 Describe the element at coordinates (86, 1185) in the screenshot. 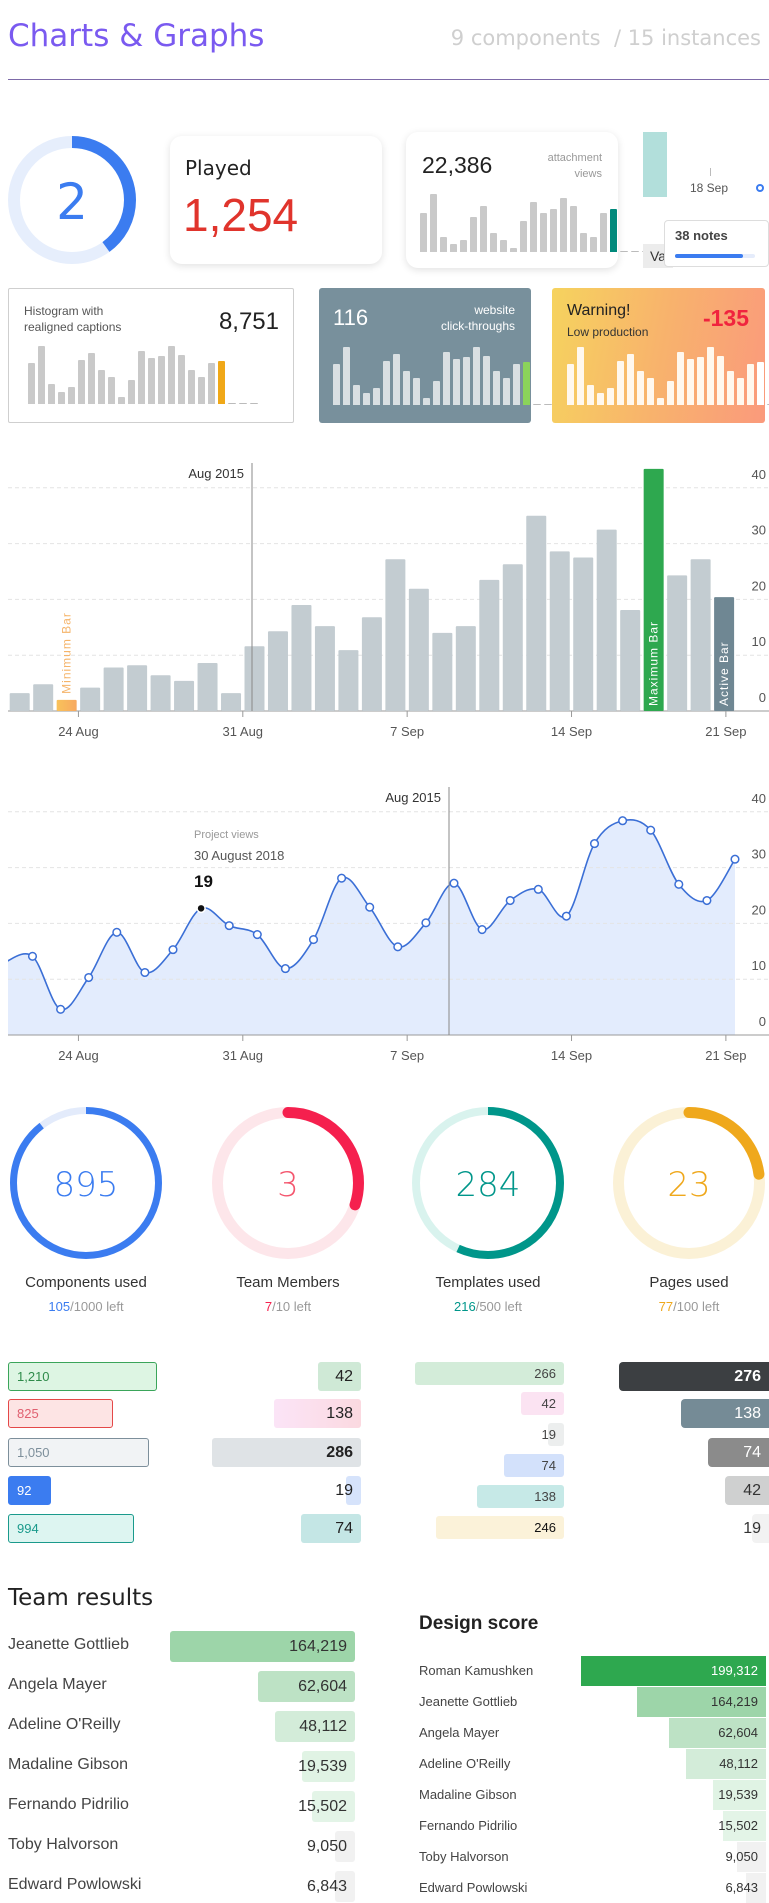

I see `gauge-value: 895` at that location.